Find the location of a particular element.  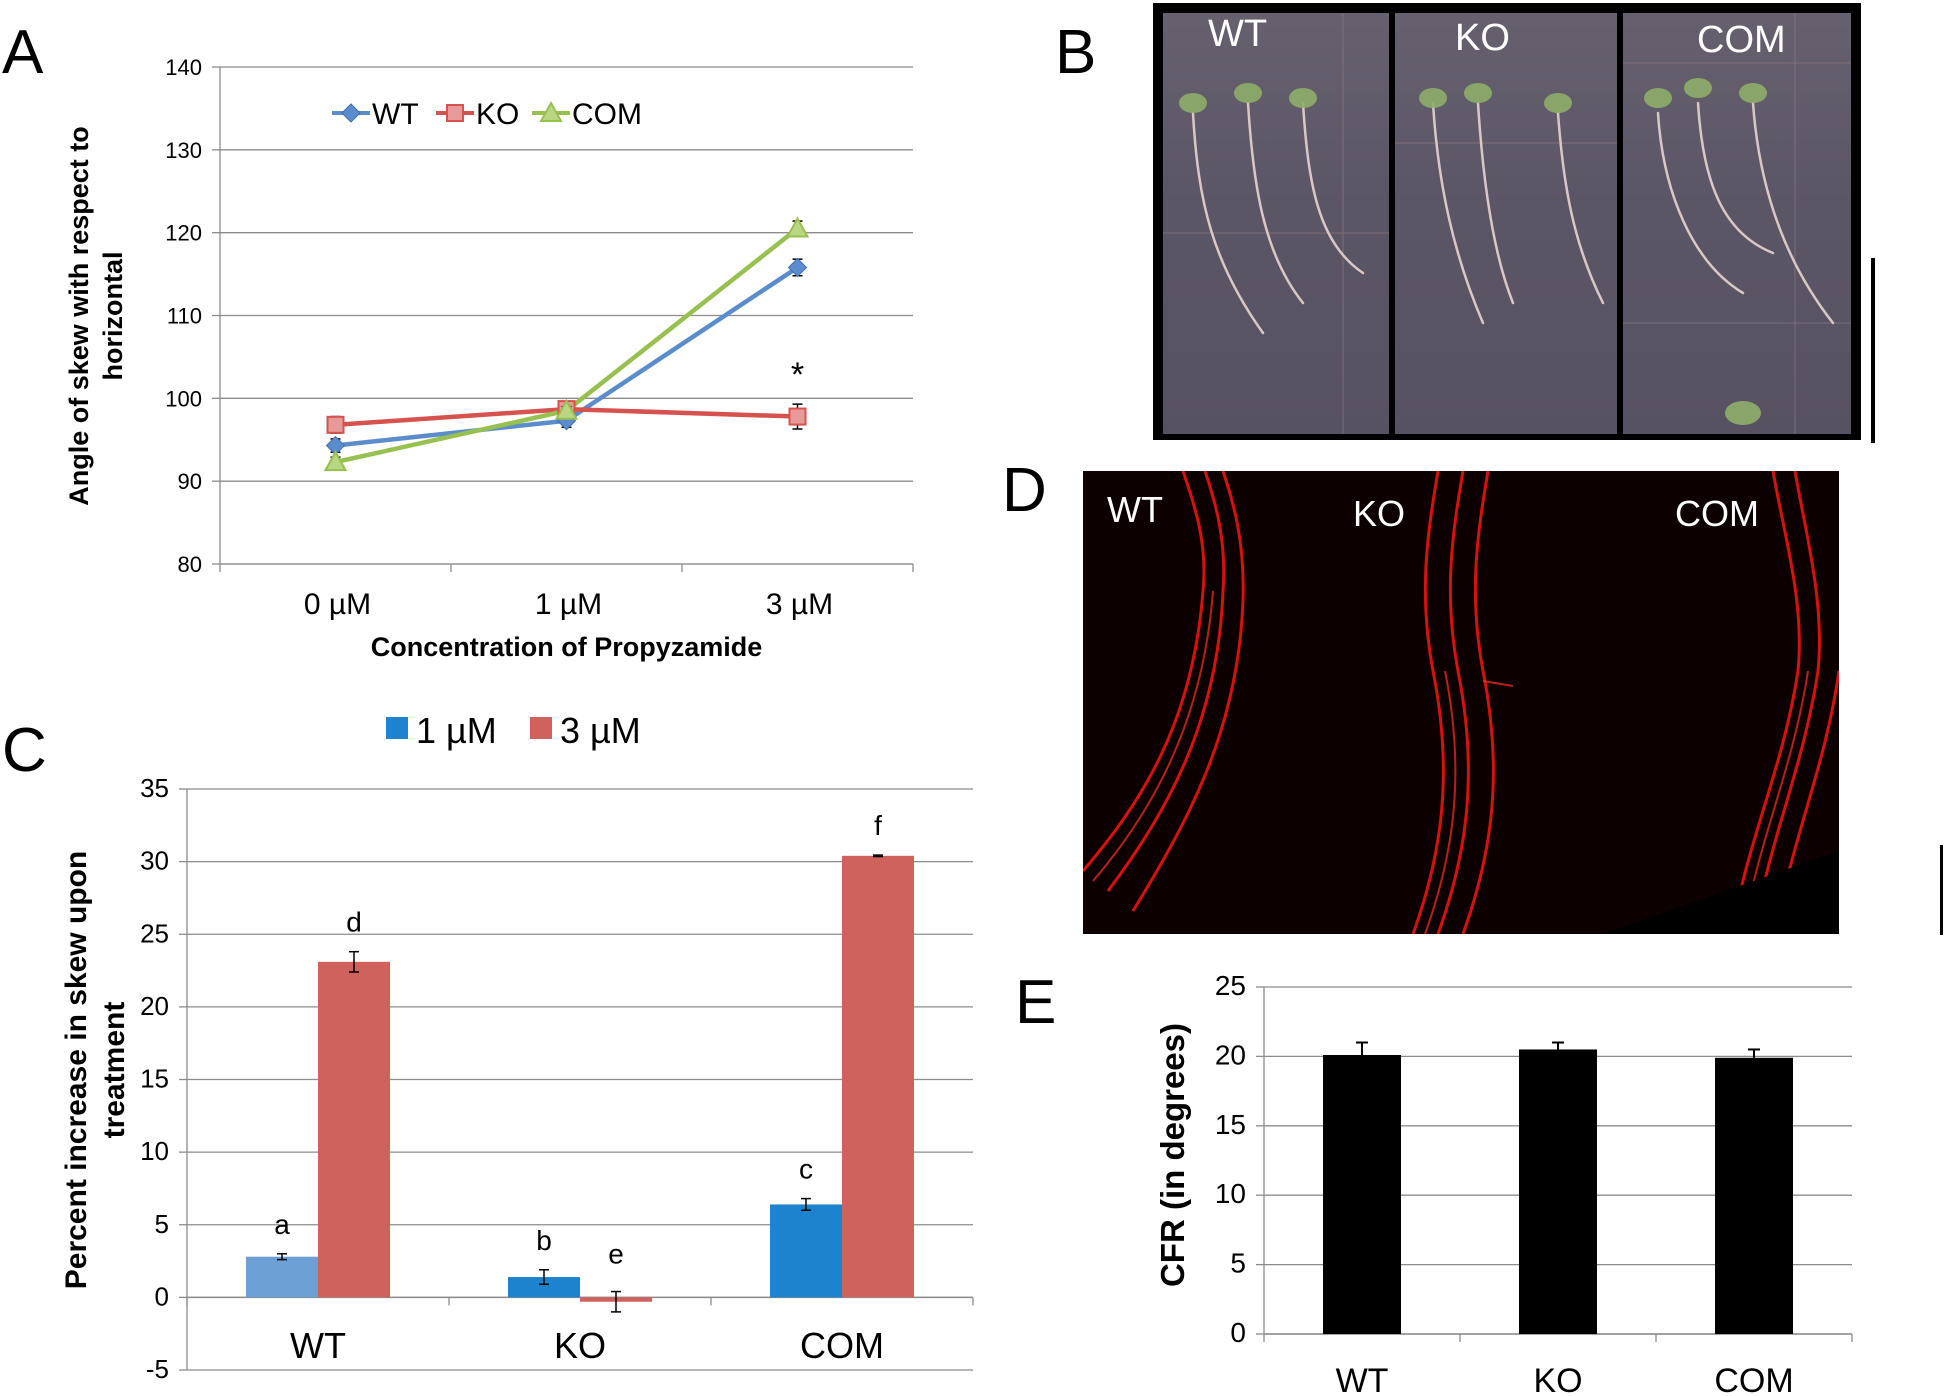

confocal-label-wt: WT is located at coordinates (1135, 509).